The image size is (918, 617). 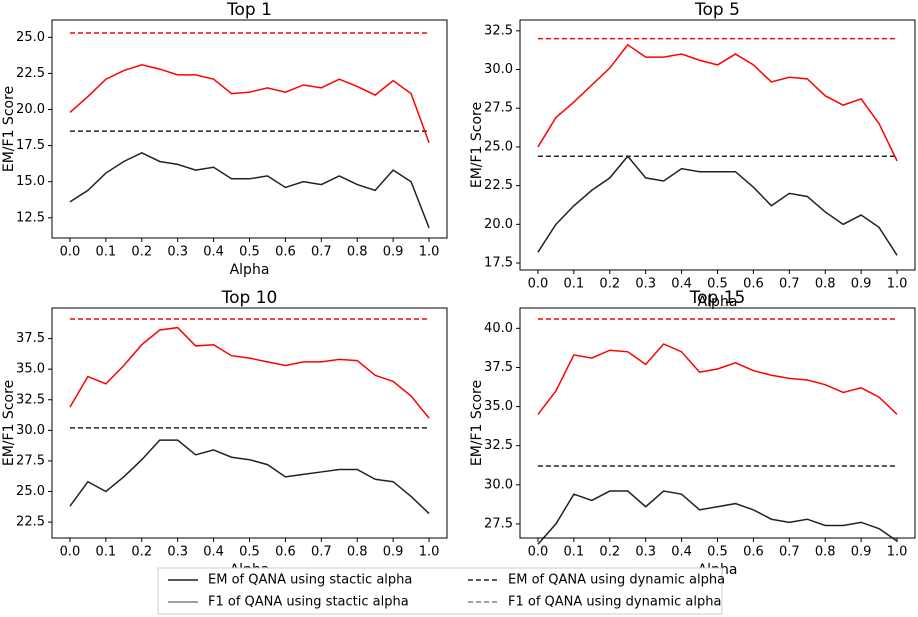 I want to click on y-tick-label: 12.5, so click(x=30, y=217).